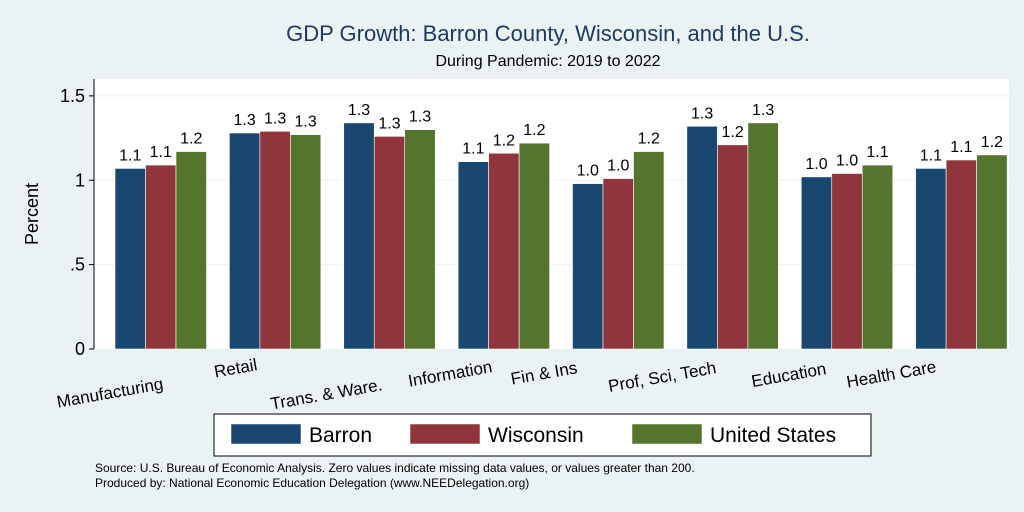 This screenshot has height=512, width=1024. What do you see at coordinates (547, 61) in the screenshot?
I see `chart-subtitle: During Pandemic: 2019 to 2022` at bounding box center [547, 61].